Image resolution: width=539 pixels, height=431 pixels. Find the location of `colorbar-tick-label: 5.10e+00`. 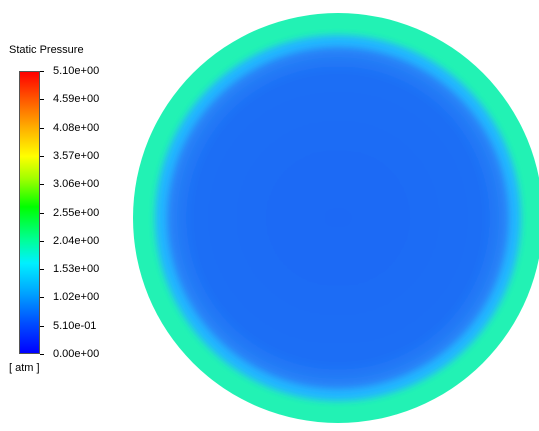

colorbar-tick-label: 5.10e+00 is located at coordinates (76, 71).